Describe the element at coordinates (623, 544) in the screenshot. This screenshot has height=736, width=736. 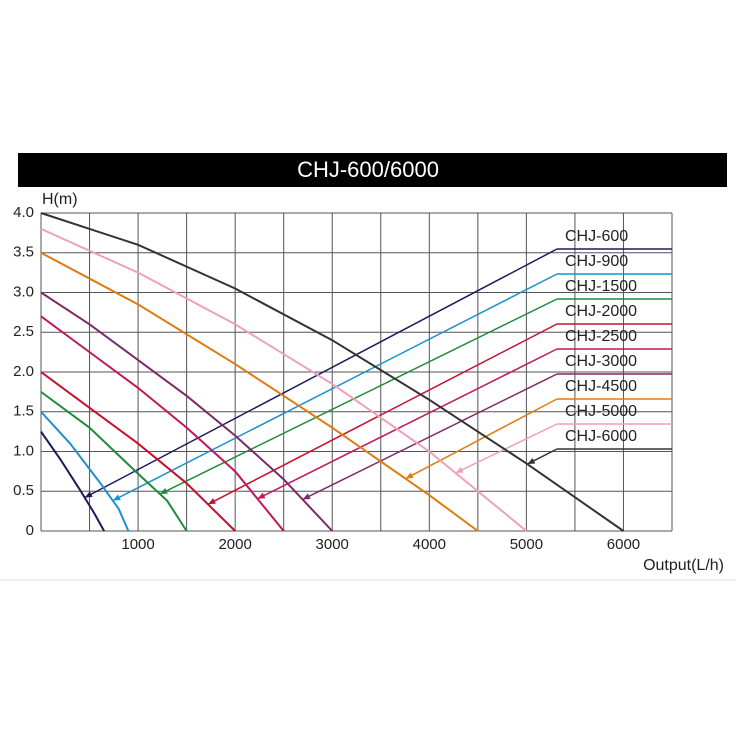
I see `x-tick-label: 6000` at that location.